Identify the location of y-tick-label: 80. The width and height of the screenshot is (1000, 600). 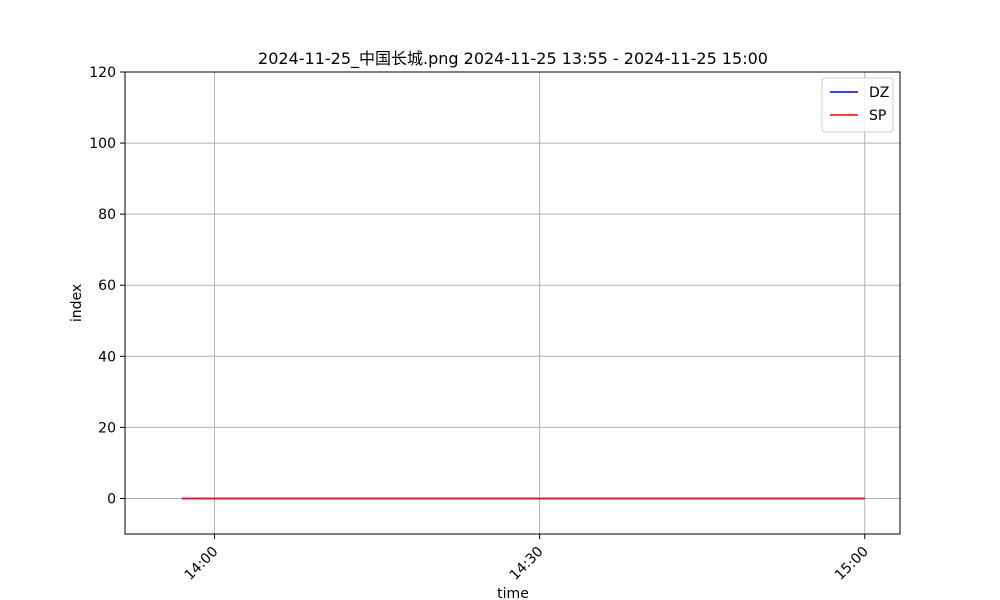
(107, 215).